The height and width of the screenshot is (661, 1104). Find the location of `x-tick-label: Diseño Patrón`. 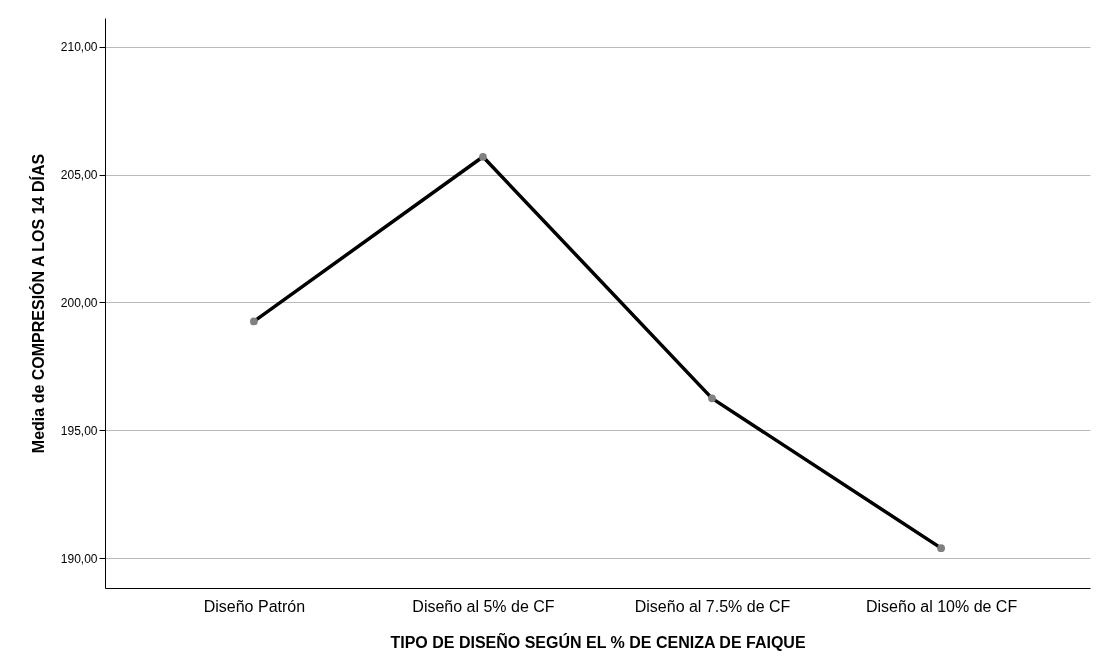

x-tick-label: Diseño Patrón is located at coordinates (254, 606).